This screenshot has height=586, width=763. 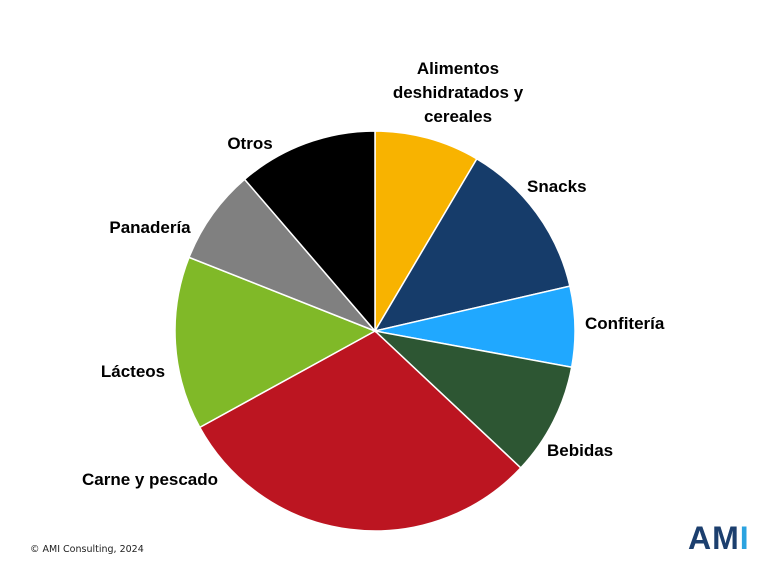 I want to click on pie-slice-label: Alimentos deshidratados y cereales, so click(x=458, y=92).